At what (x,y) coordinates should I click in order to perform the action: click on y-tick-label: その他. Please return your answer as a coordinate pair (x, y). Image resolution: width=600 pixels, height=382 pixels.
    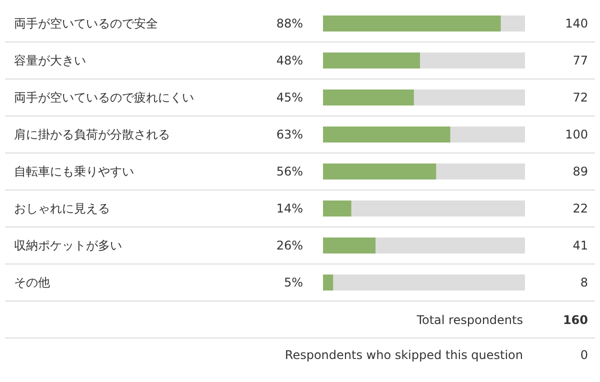
    Looking at the image, I should click on (32, 283).